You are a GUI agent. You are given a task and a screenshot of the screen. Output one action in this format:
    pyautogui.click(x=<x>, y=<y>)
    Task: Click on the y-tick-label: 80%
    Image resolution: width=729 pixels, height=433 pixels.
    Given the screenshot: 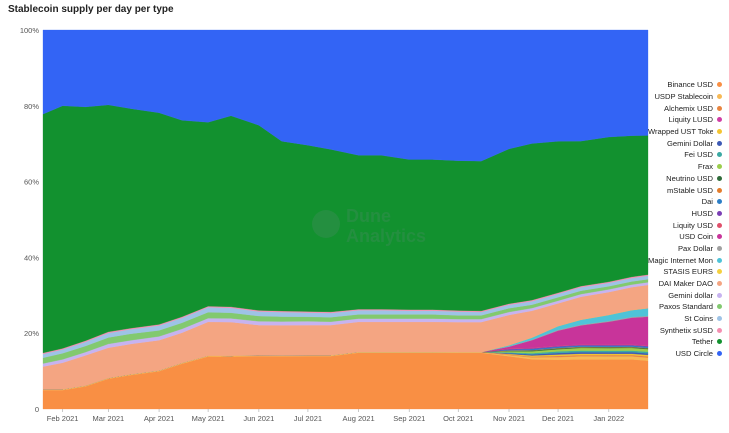 What is the action you would take?
    pyautogui.click(x=31, y=106)
    